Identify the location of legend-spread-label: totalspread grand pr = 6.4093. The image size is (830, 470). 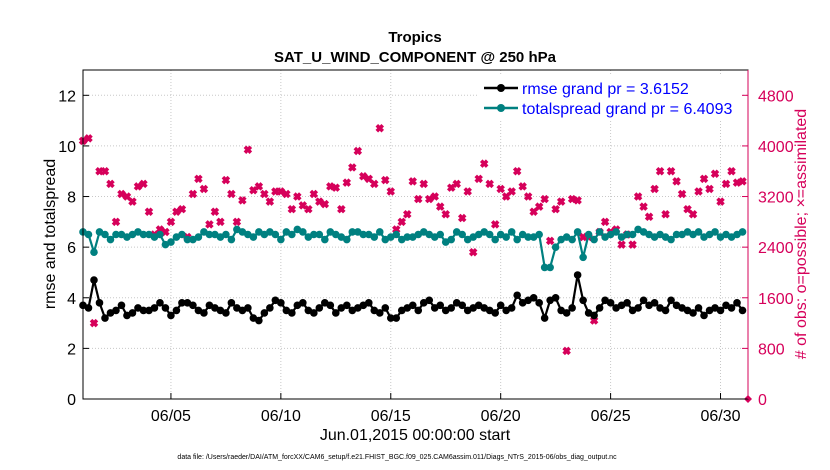
(627, 109).